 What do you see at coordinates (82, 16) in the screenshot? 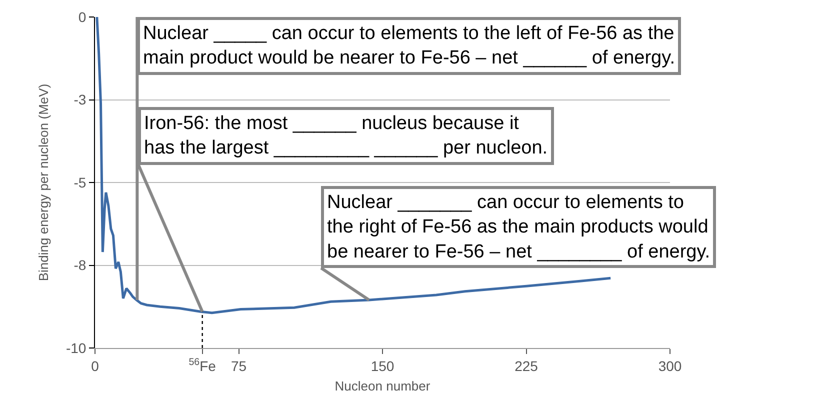
I see `y-tick-label: 0` at bounding box center [82, 16].